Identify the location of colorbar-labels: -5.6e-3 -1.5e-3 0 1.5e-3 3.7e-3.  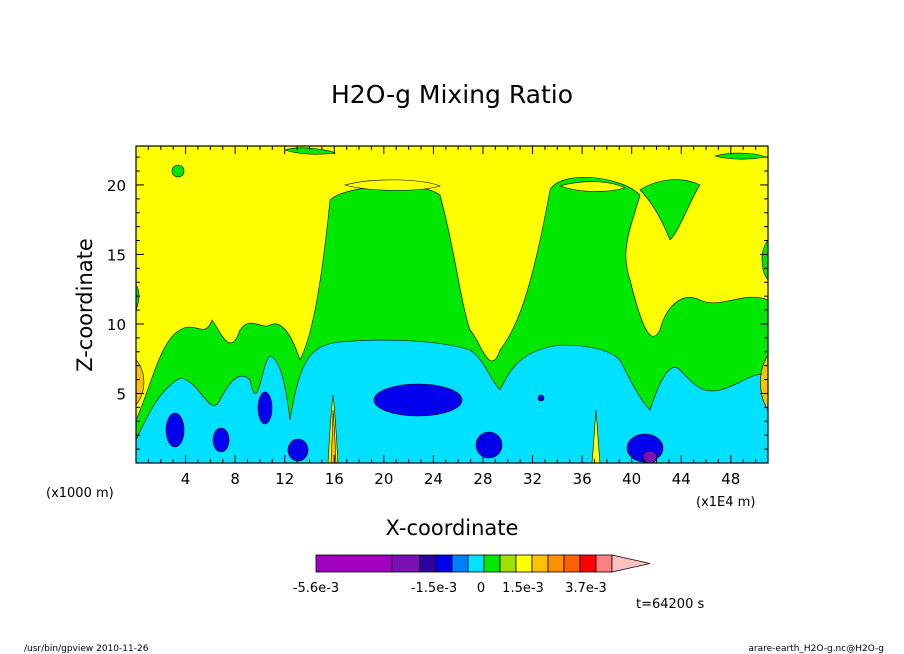
(450, 588).